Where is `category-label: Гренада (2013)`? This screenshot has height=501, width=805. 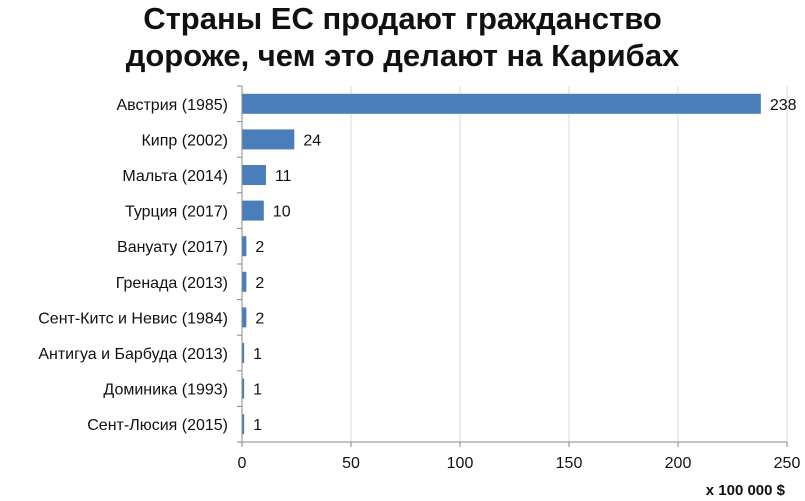 category-label: Гренада (2013) is located at coordinates (172, 283).